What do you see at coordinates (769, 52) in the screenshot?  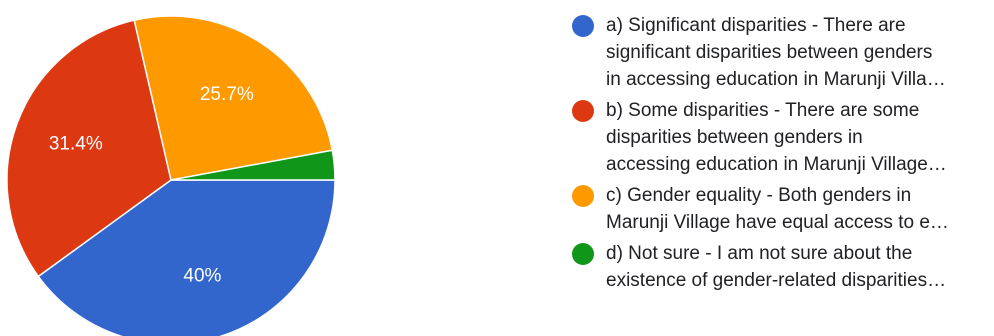 I see `legend-text-line: significant disparities between genders` at bounding box center [769, 52].